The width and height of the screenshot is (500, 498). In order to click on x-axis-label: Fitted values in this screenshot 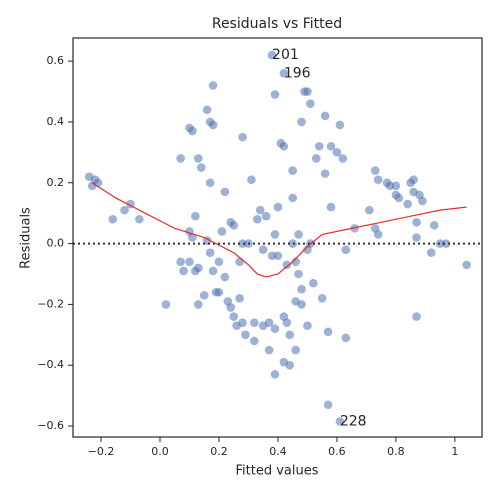, I will do `click(276, 471)`.